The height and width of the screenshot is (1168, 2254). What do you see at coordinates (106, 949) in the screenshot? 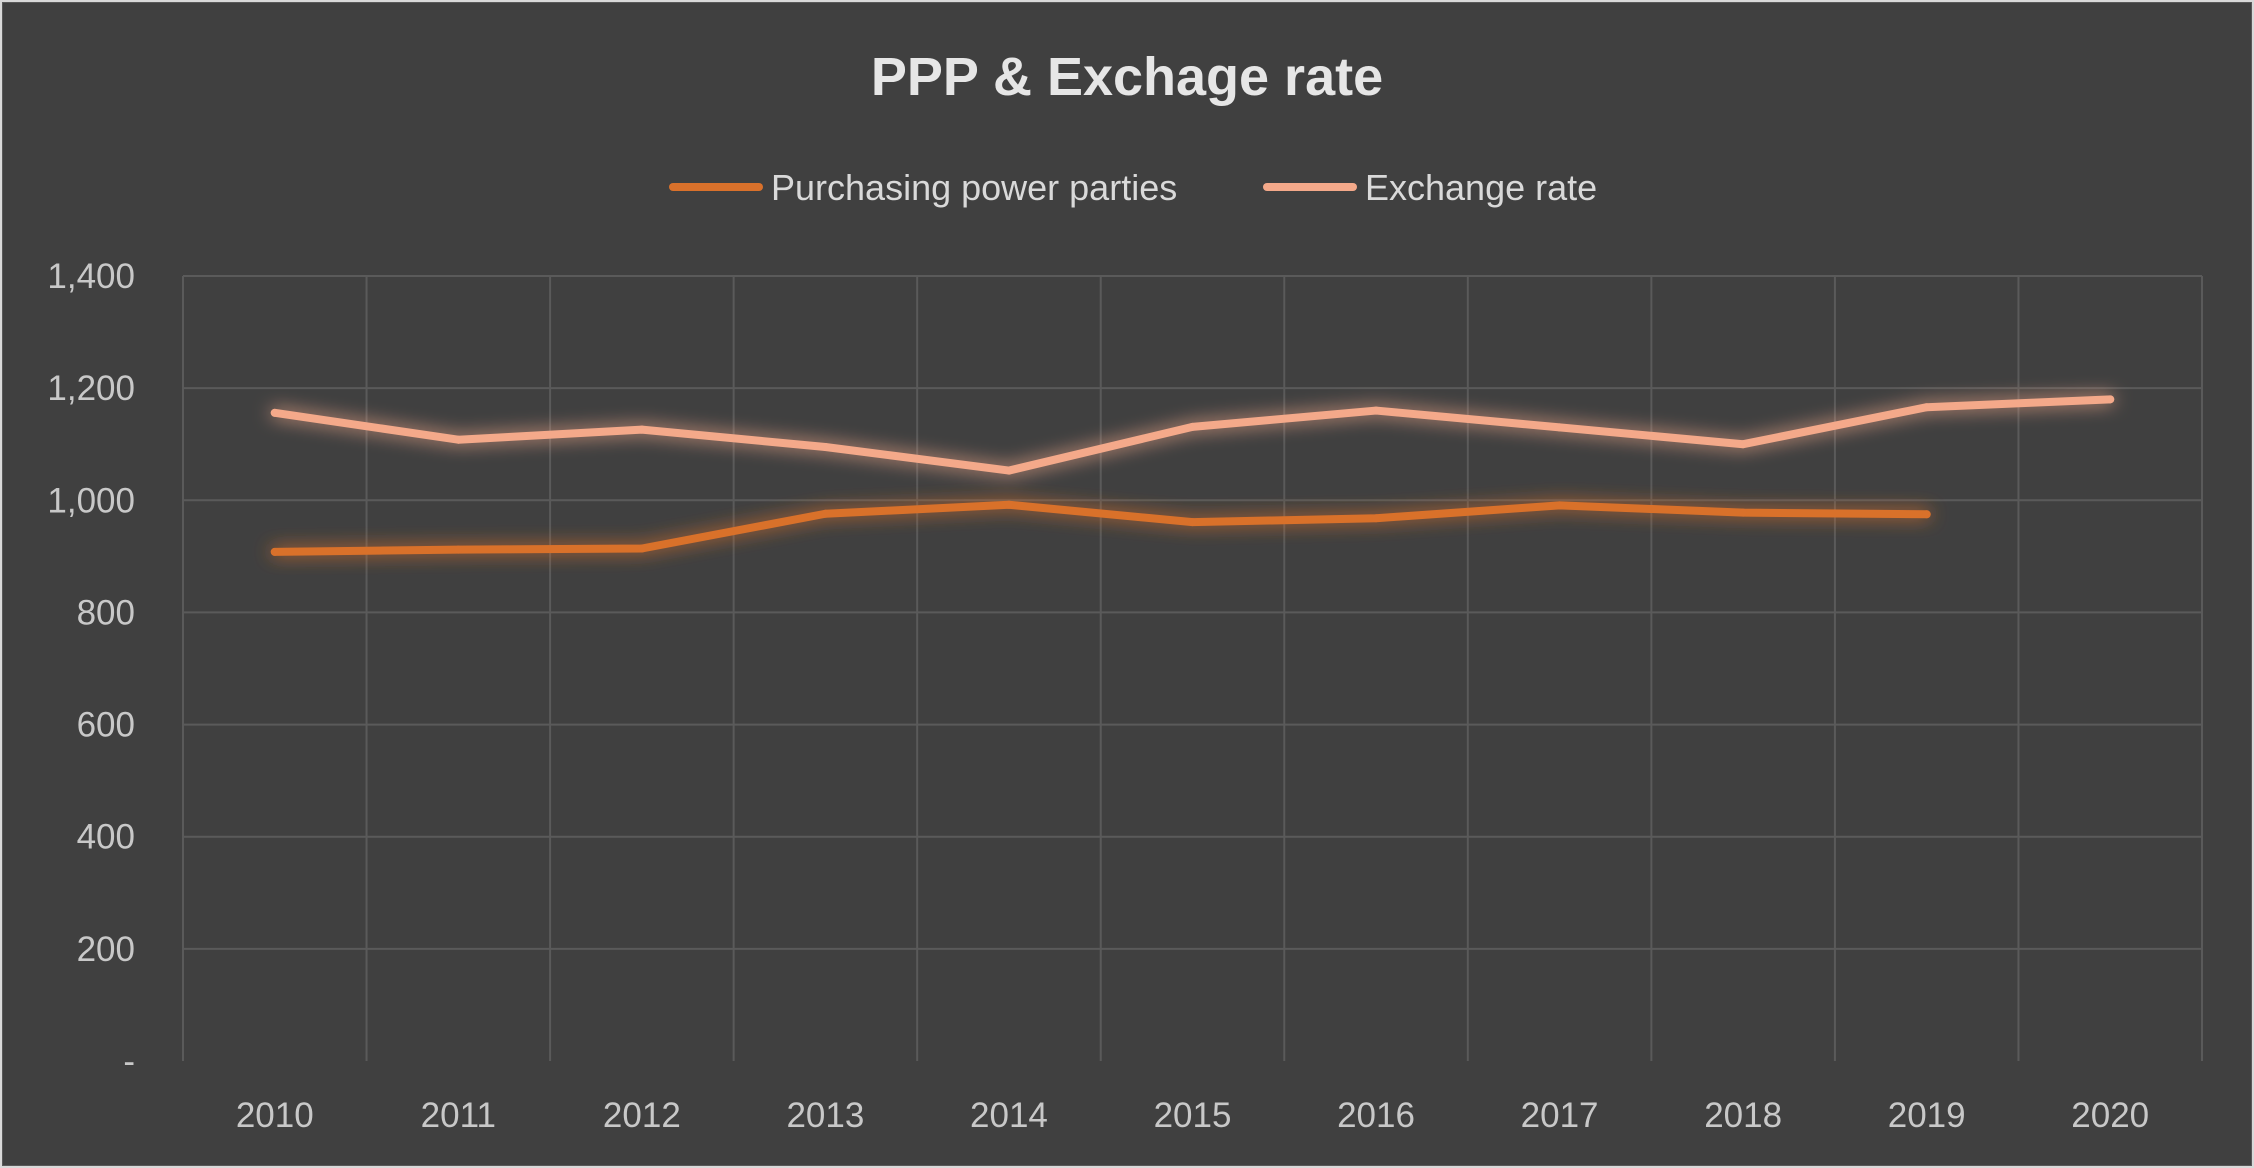
I see `y-tick-label: 200` at bounding box center [106, 949].